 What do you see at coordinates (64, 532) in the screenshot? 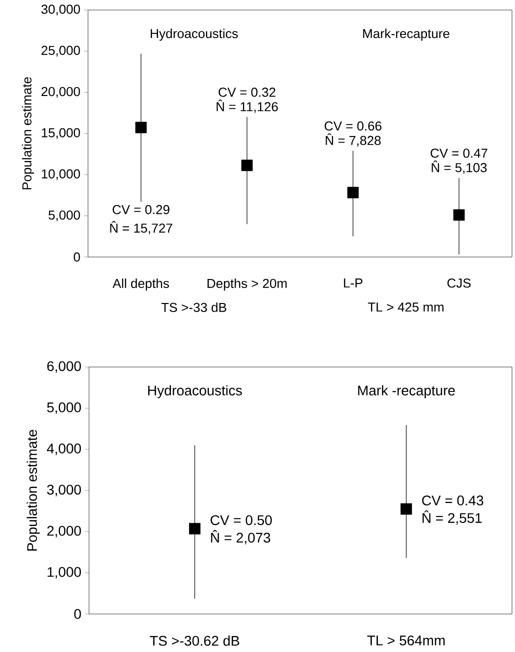
I see `y-tick-label: 2,000` at bounding box center [64, 532].